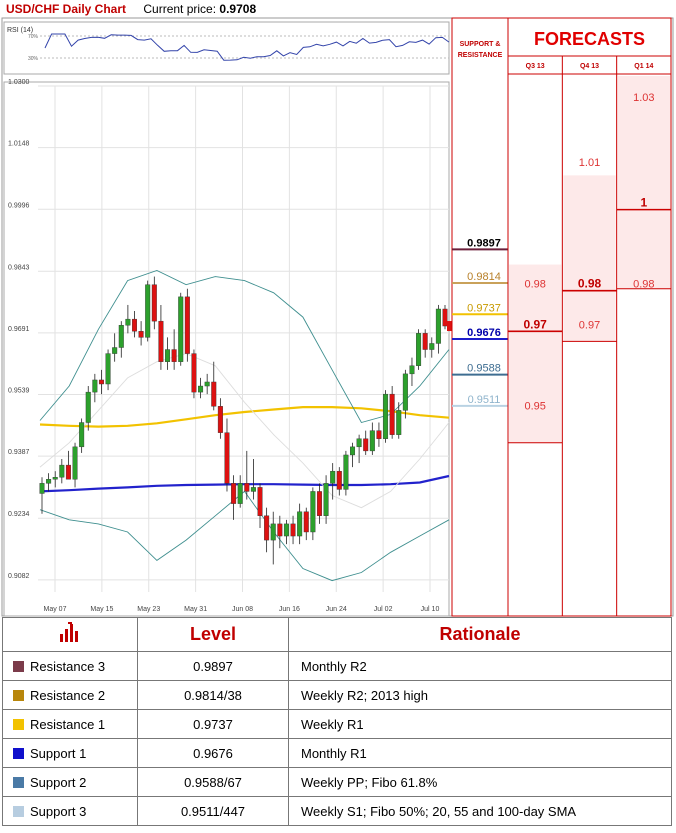 This screenshot has width=676, height=833. What do you see at coordinates (643, 66) in the screenshot?
I see `forecast-column-label: Q1 14` at bounding box center [643, 66].